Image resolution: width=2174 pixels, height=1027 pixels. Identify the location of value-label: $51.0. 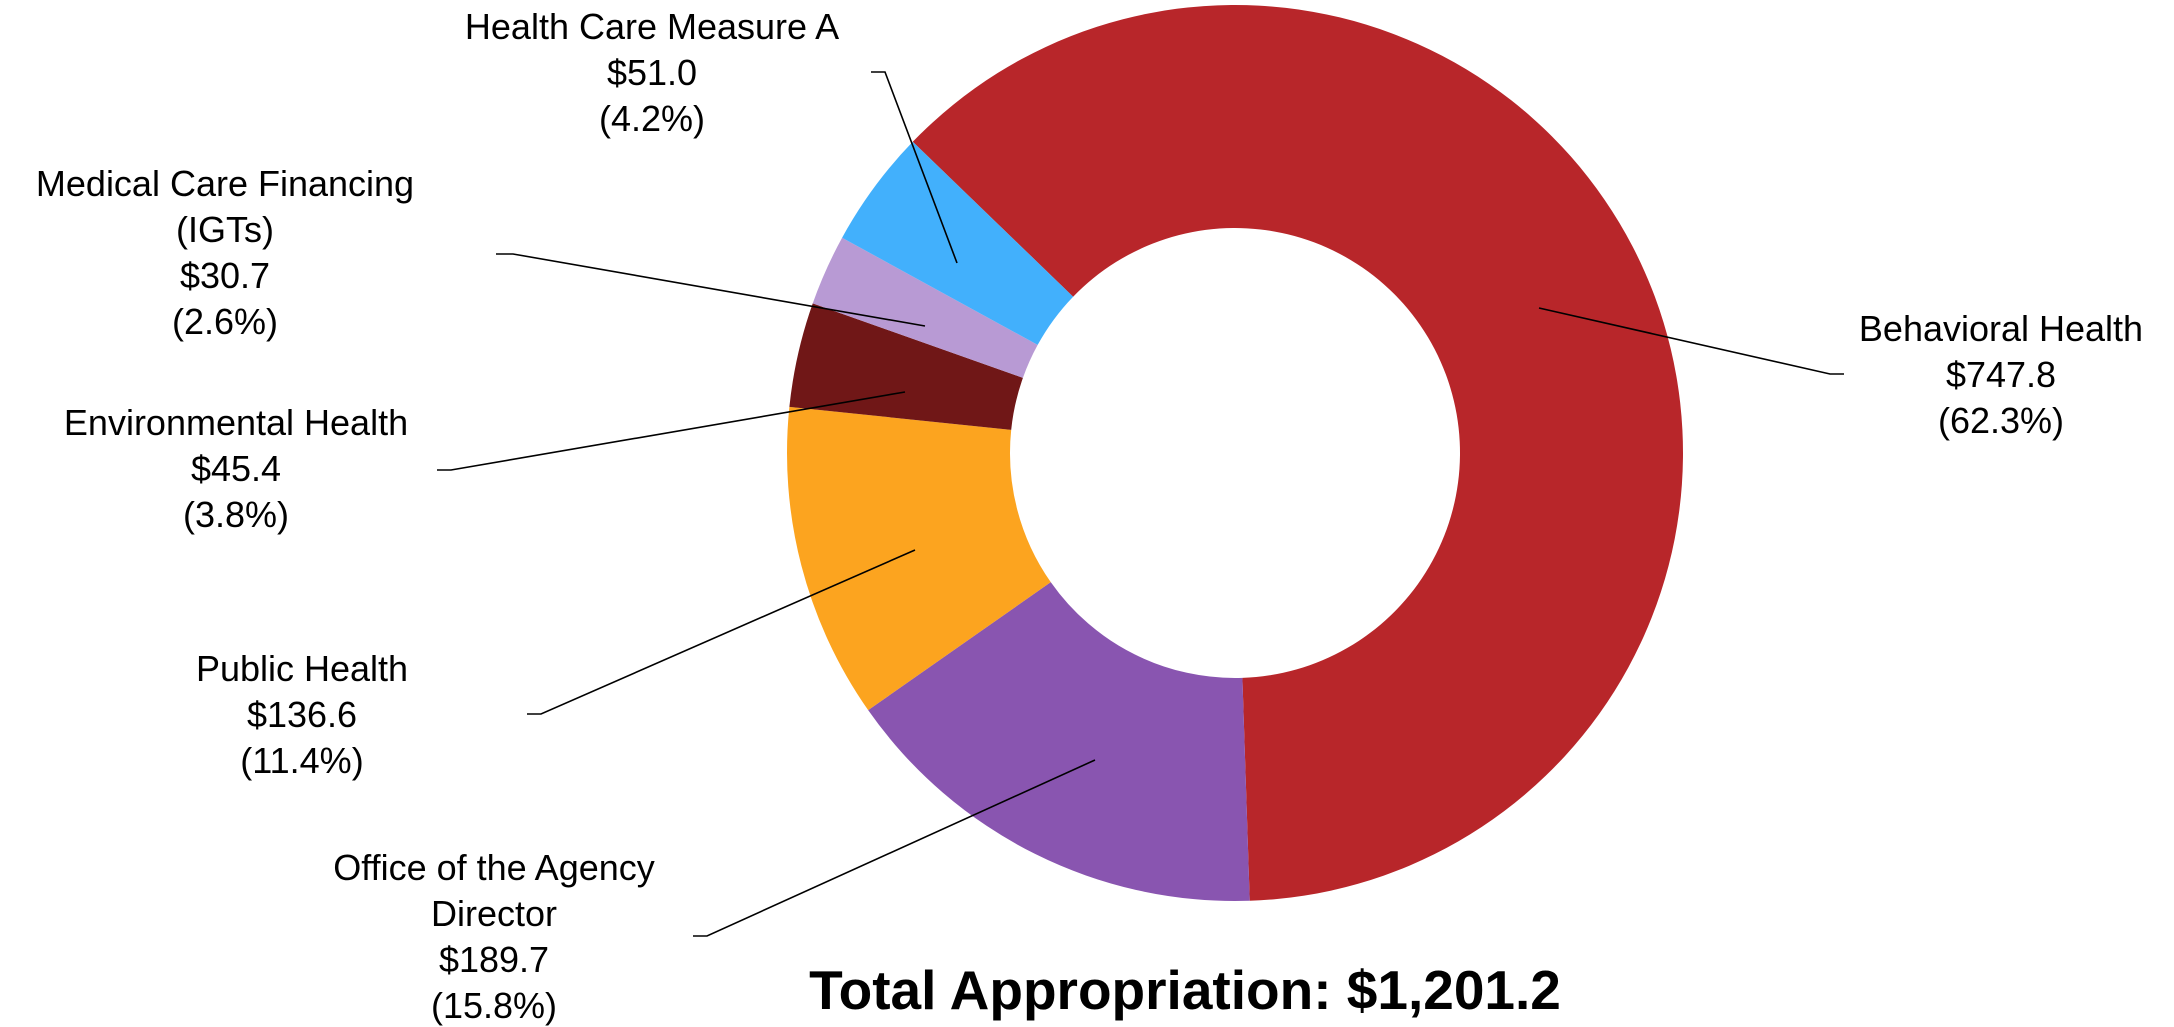
(652, 72).